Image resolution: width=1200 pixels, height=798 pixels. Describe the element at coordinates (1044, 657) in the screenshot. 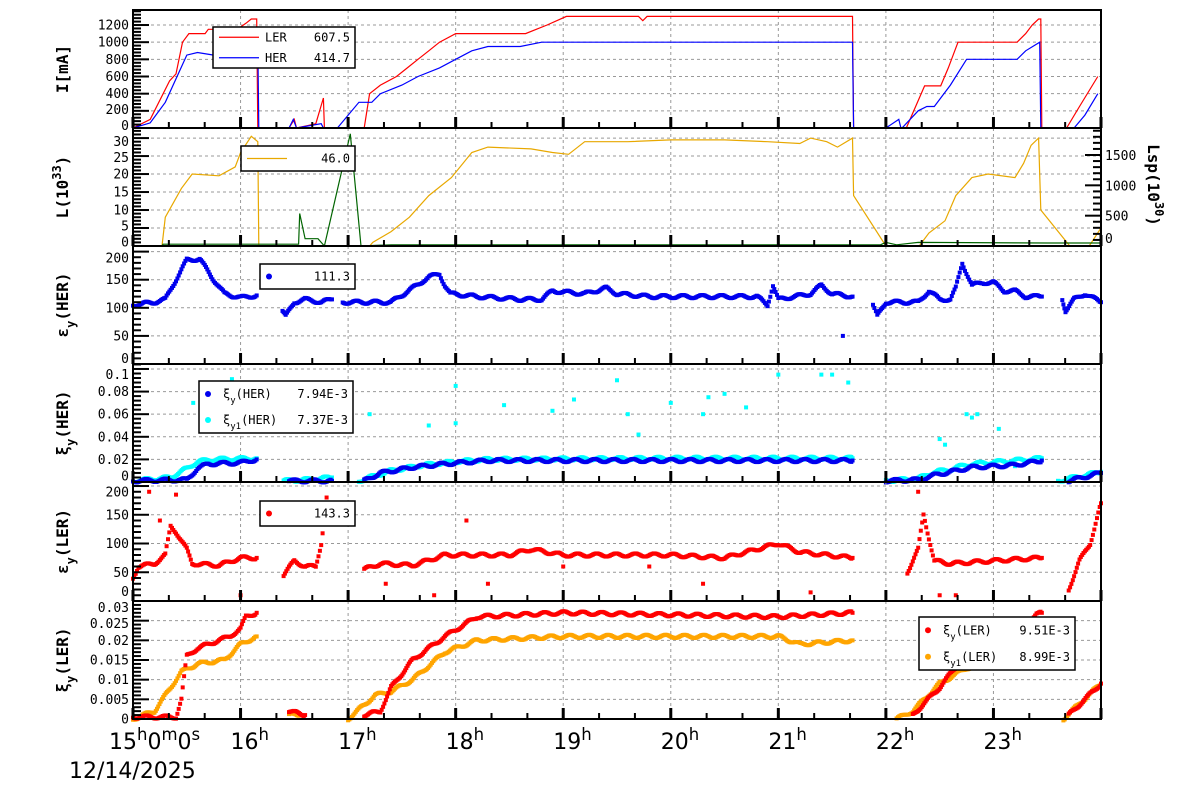

I see `legend-value: 8.99E-3` at that location.